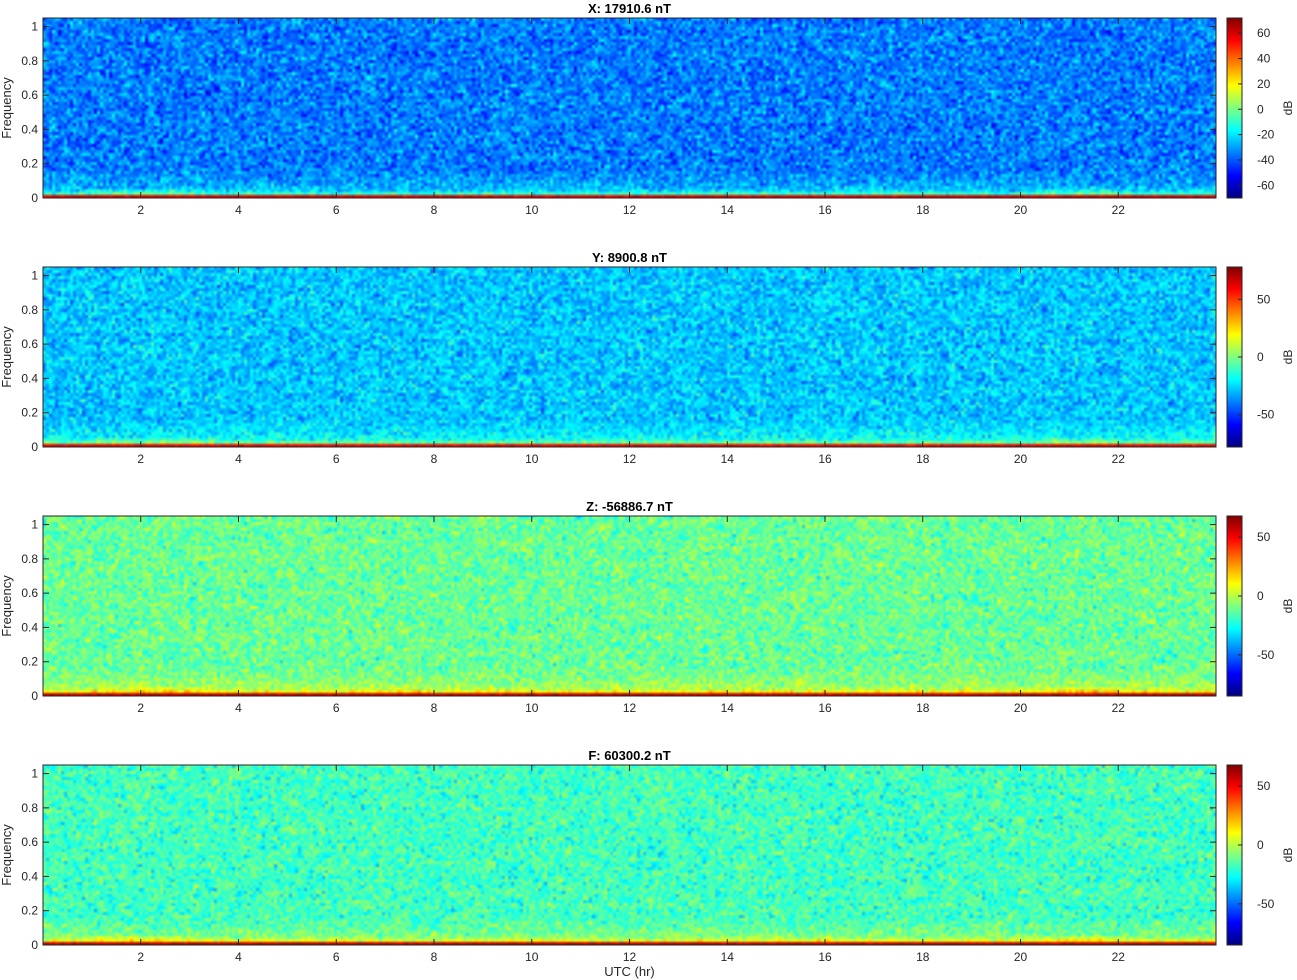 Image resolution: width=1297 pixels, height=980 pixels. What do you see at coordinates (1266, 185) in the screenshot?
I see `colorbar-tick-label: -60` at bounding box center [1266, 185].